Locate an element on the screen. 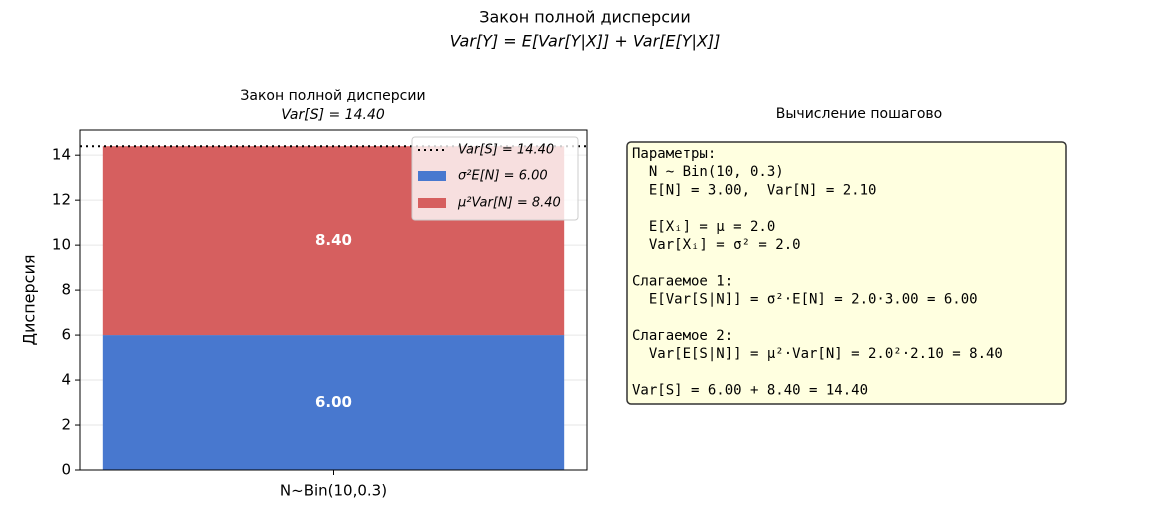 The height and width of the screenshot is (520, 1170). legend-box is located at coordinates (495, 178).